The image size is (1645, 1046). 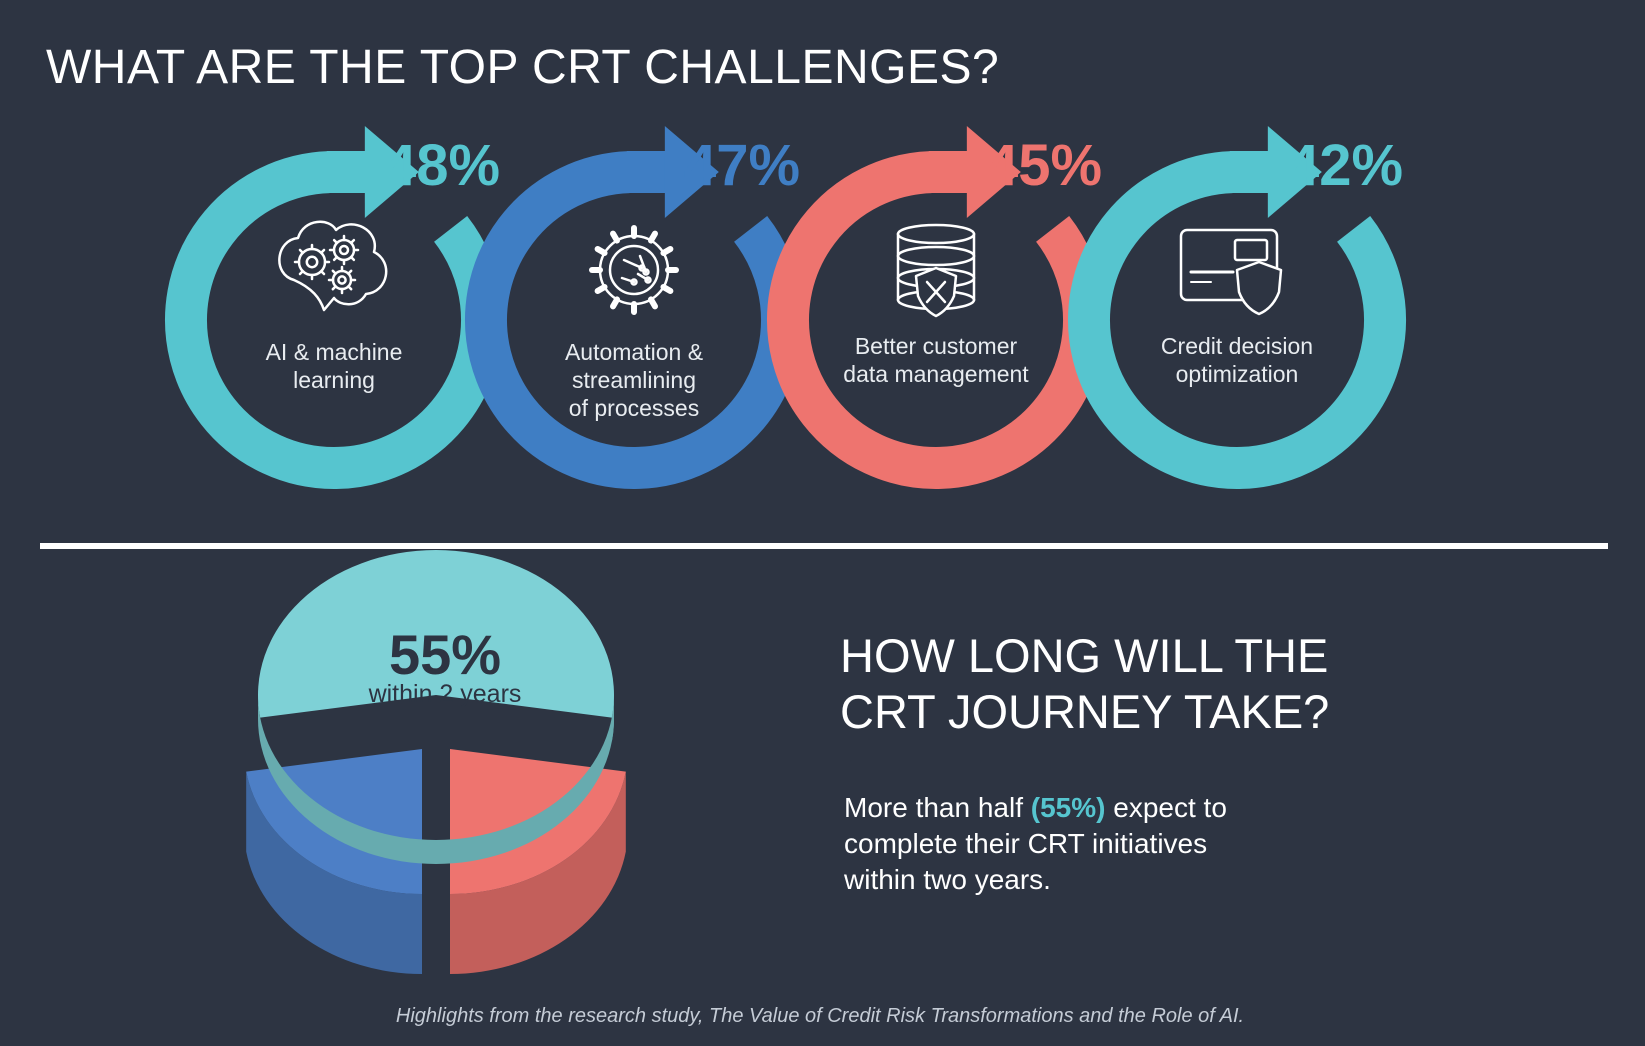 I want to click on gear-circuit-icon, so click(x=634, y=270).